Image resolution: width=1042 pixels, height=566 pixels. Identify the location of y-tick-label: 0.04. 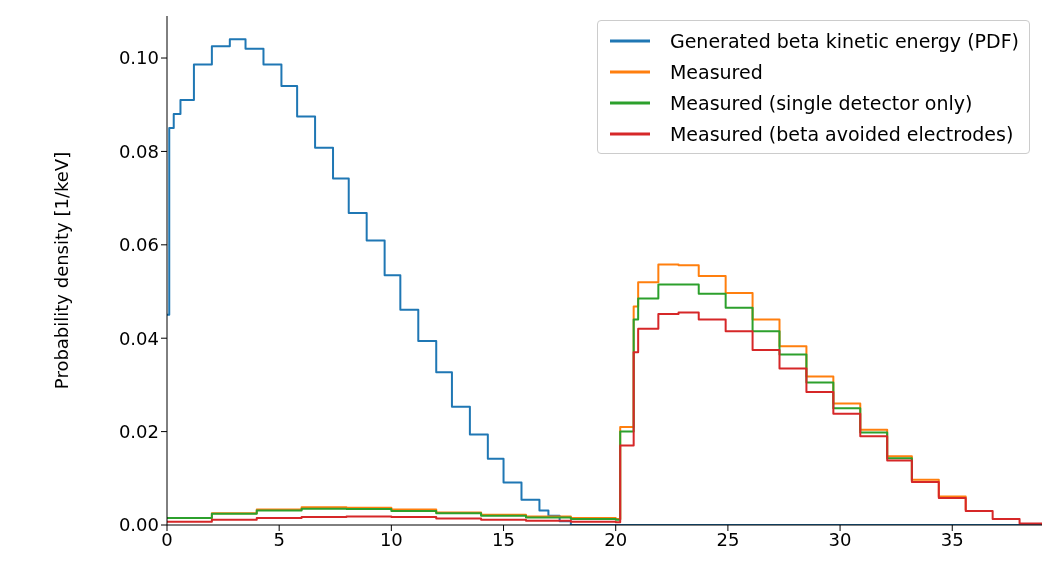
(138, 338).